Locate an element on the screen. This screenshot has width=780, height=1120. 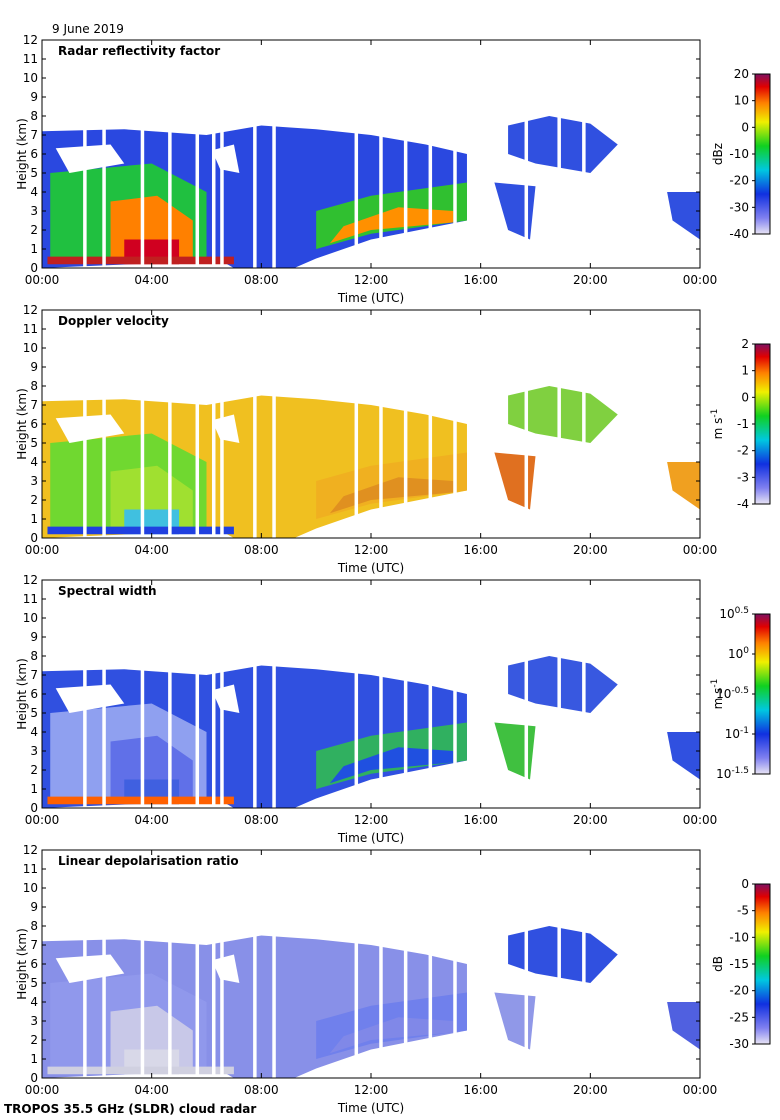
colorbar-tick-label: -20 is located at coordinates (739, 991).